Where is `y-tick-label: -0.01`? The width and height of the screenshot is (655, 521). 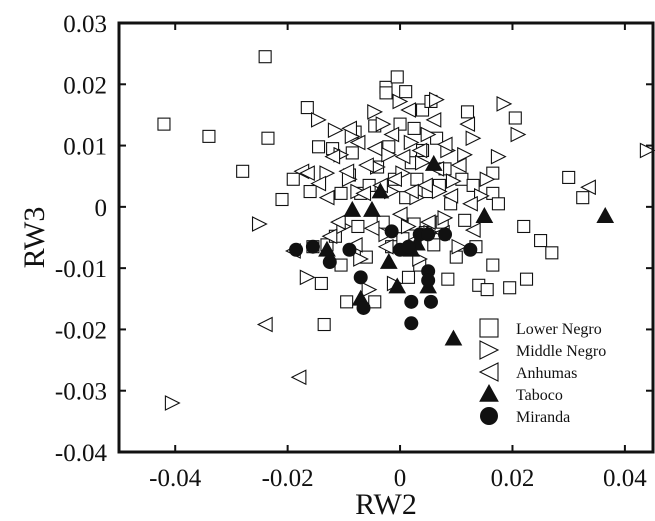 y-tick-label: -0.01 is located at coordinates (81, 269).